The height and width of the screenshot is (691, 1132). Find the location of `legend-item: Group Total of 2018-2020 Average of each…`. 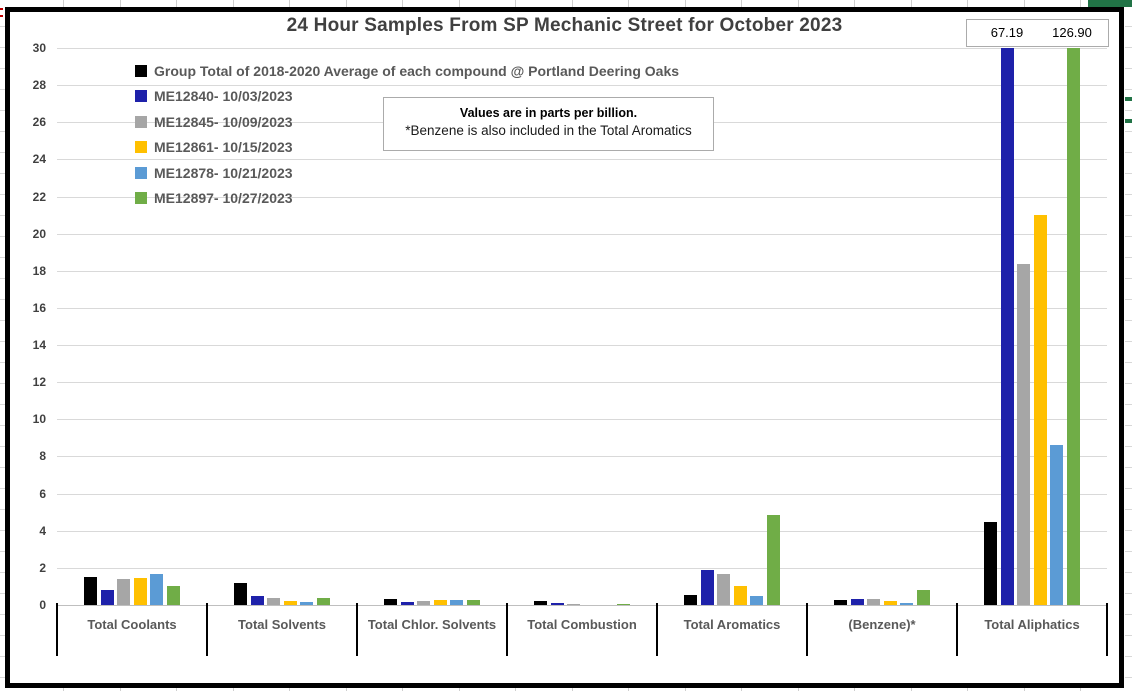

legend-item: Group Total of 2018-2020 Average of each… is located at coordinates (407, 71).